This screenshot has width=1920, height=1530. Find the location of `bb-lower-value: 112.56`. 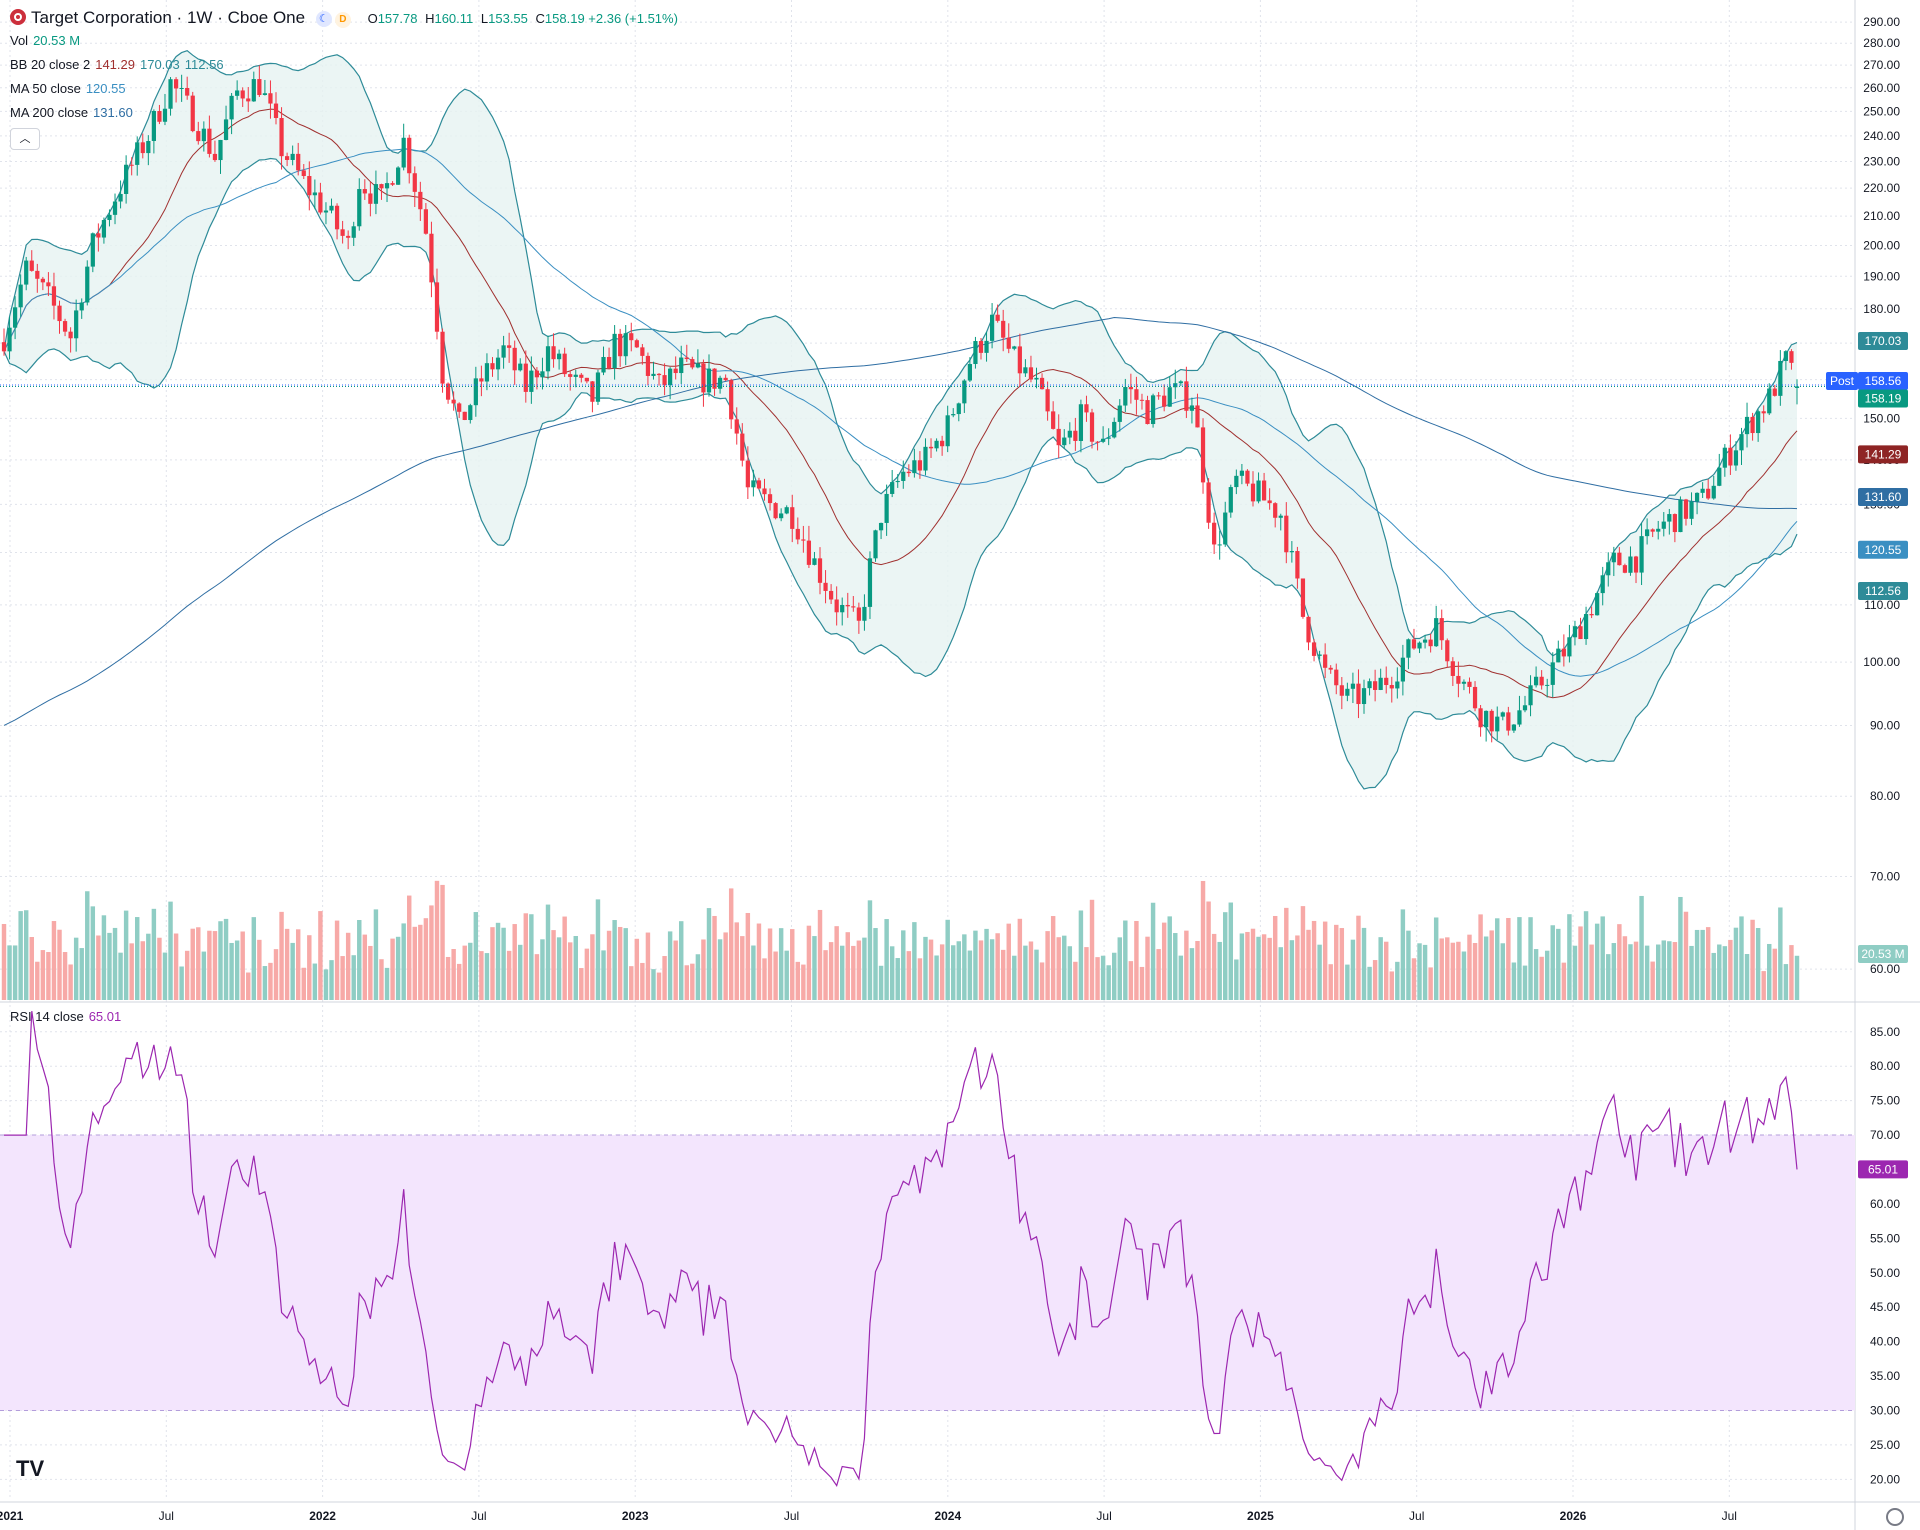

bb-lower-value: 112.56 is located at coordinates (204, 64).